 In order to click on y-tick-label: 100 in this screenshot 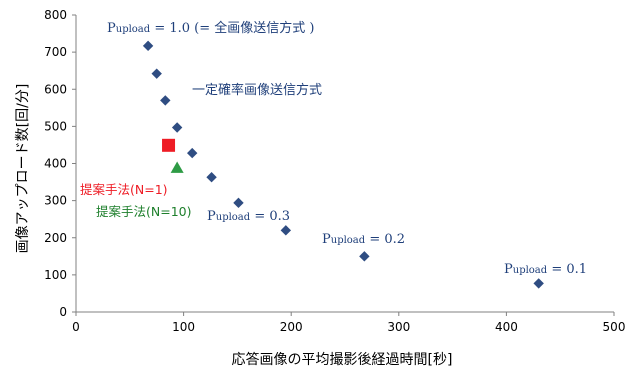, I will do `click(55, 275)`.